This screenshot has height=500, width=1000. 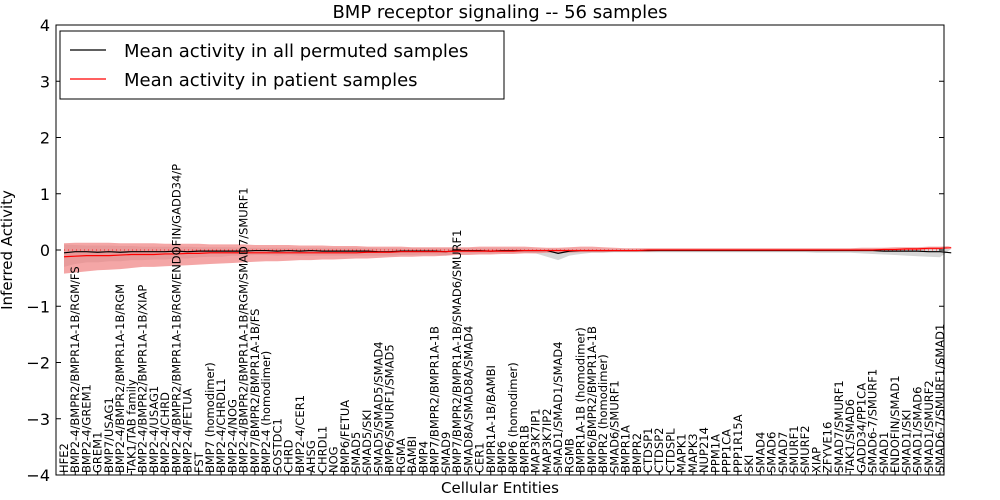 I want to click on x-tick-label: FST, so click(x=199, y=462).